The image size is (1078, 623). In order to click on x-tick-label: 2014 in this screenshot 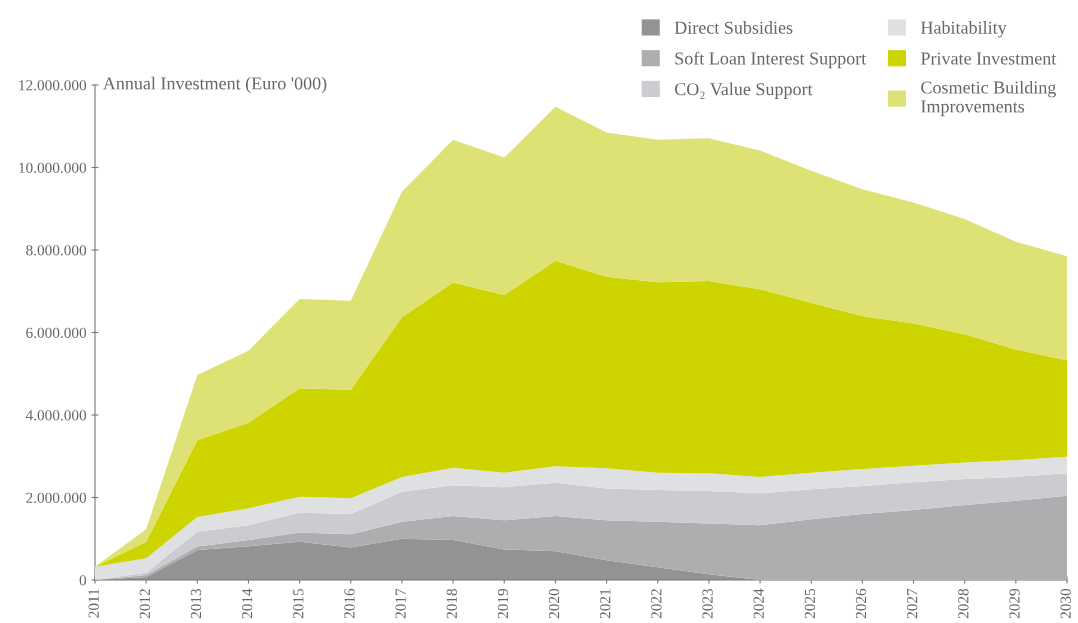, I will do `click(247, 603)`.